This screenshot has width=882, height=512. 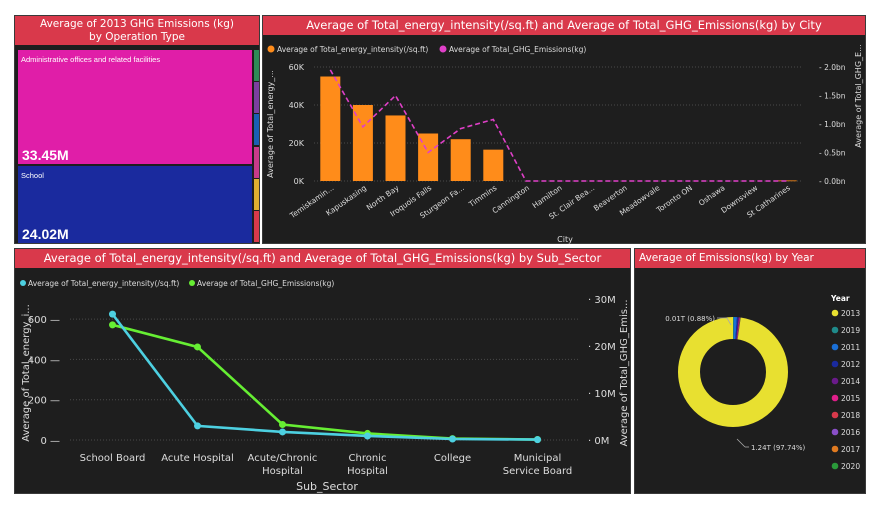 What do you see at coordinates (850, 330) in the screenshot?
I see `legend-label: 2019` at bounding box center [850, 330].